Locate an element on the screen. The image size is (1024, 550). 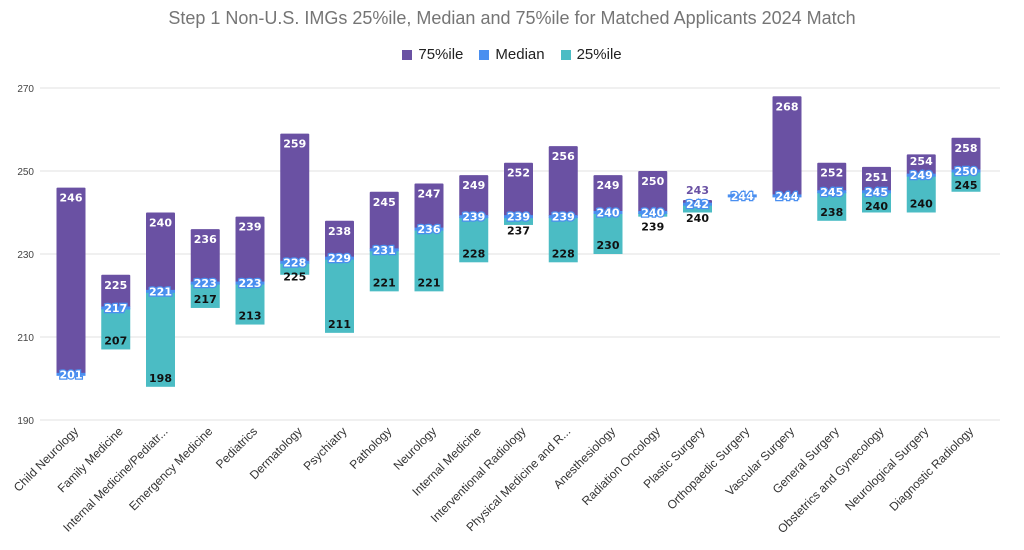
legend: 75%ile Median 25%ile is located at coordinates (512, 54).